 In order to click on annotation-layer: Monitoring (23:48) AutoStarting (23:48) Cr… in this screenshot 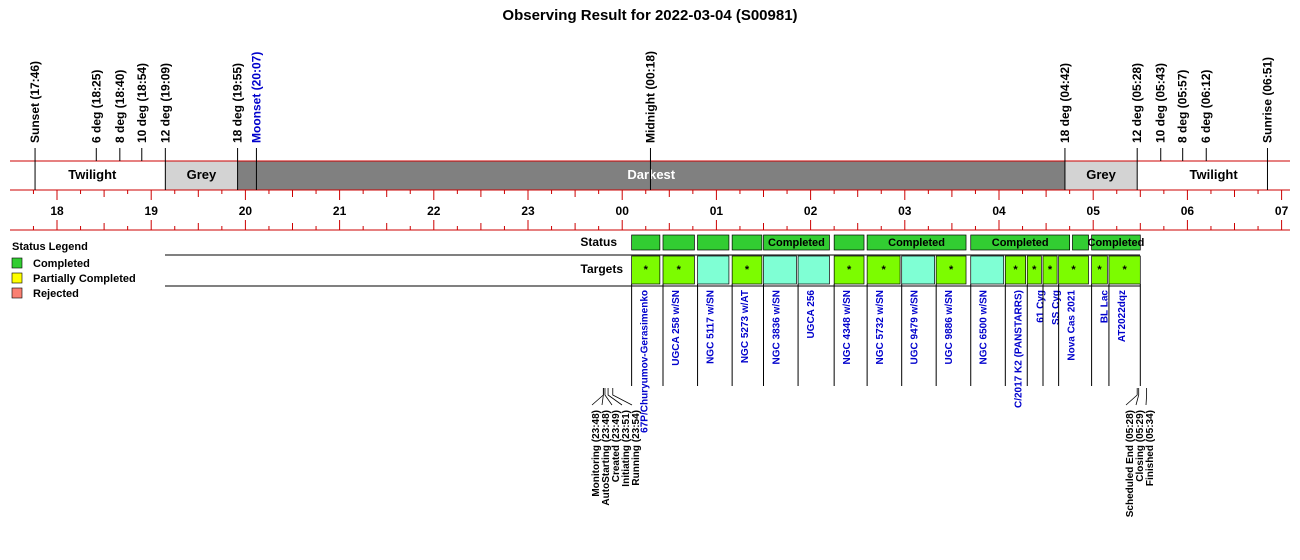, I will do `click(873, 452)`.